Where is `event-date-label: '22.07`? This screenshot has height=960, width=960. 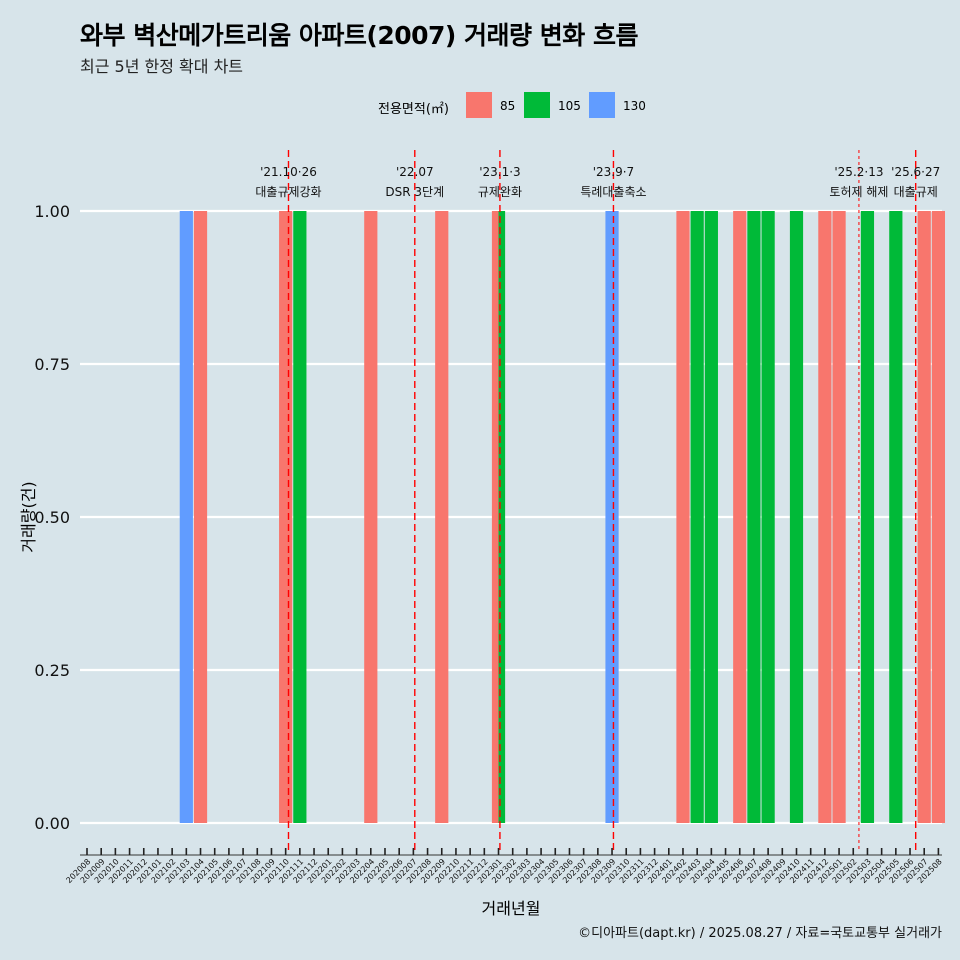
event-date-label: '22.07 is located at coordinates (415, 172).